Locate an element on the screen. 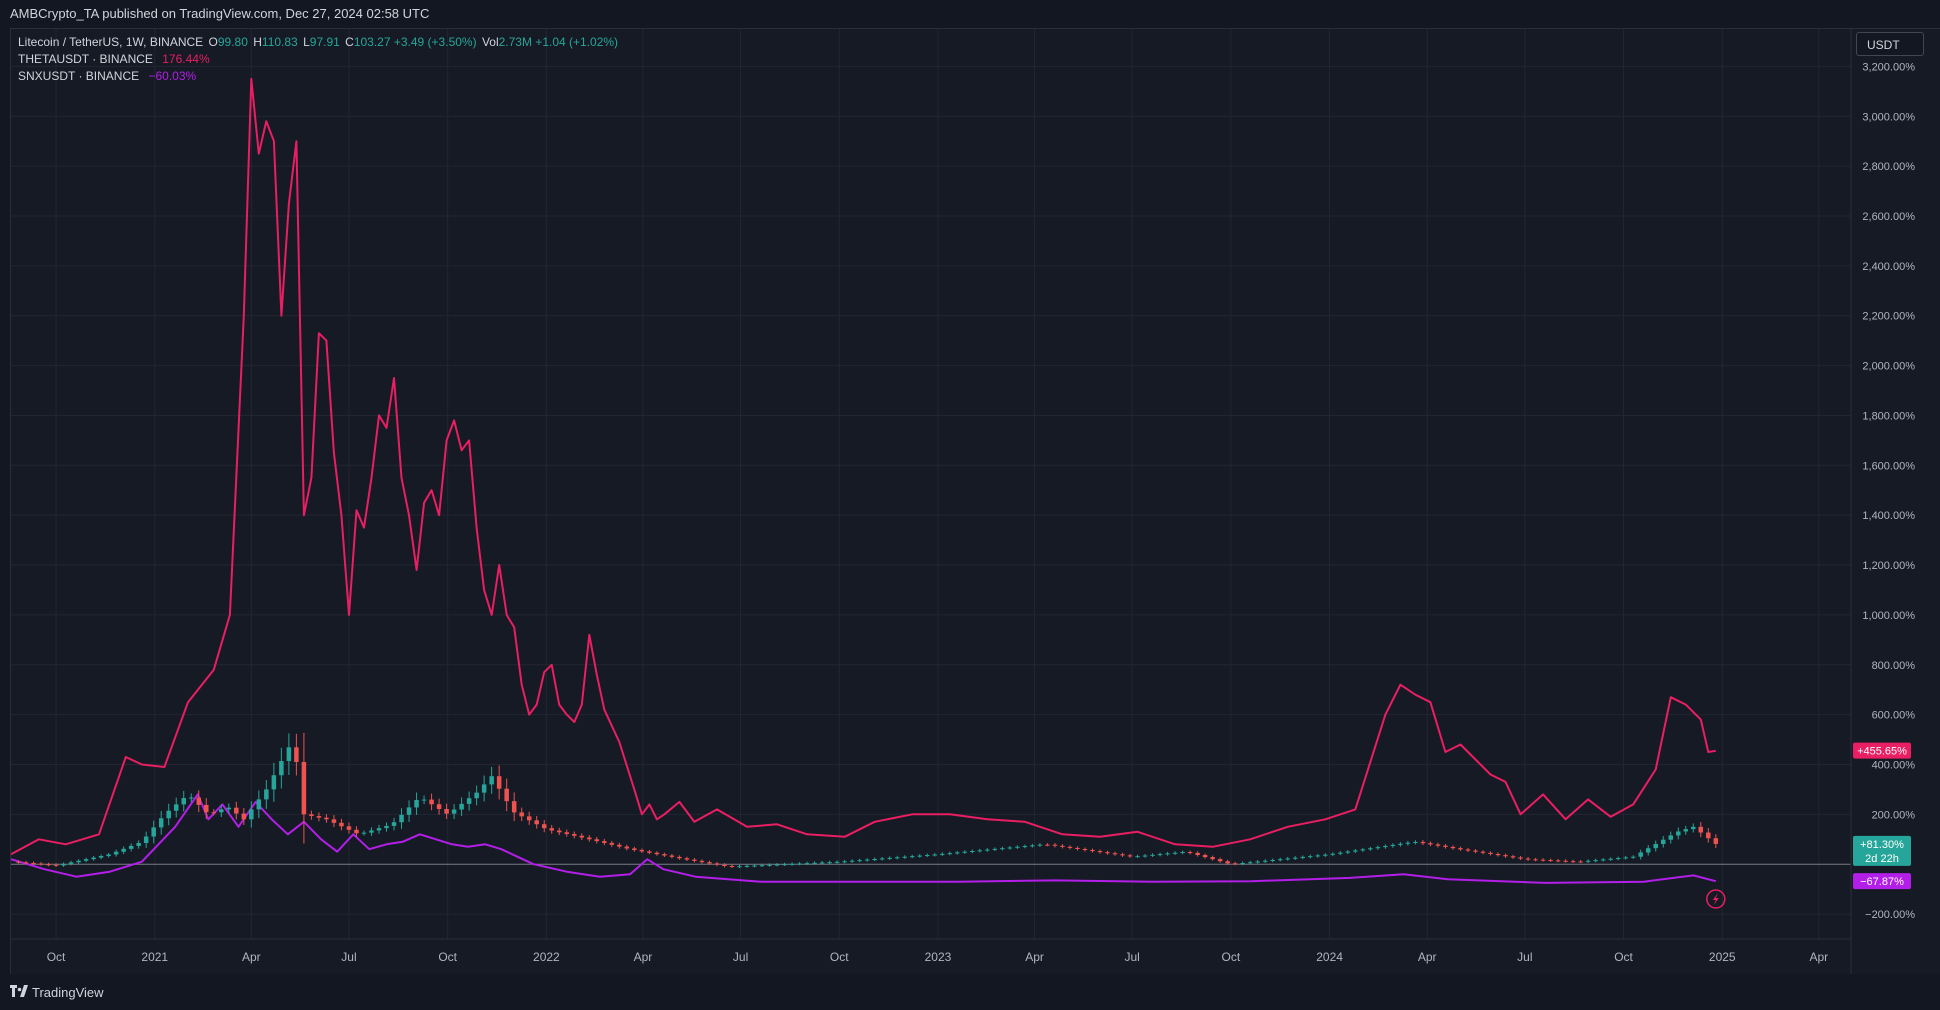 The image size is (1940, 1010). last-value-tag-sublabel: 2d 22h is located at coordinates (1882, 859).